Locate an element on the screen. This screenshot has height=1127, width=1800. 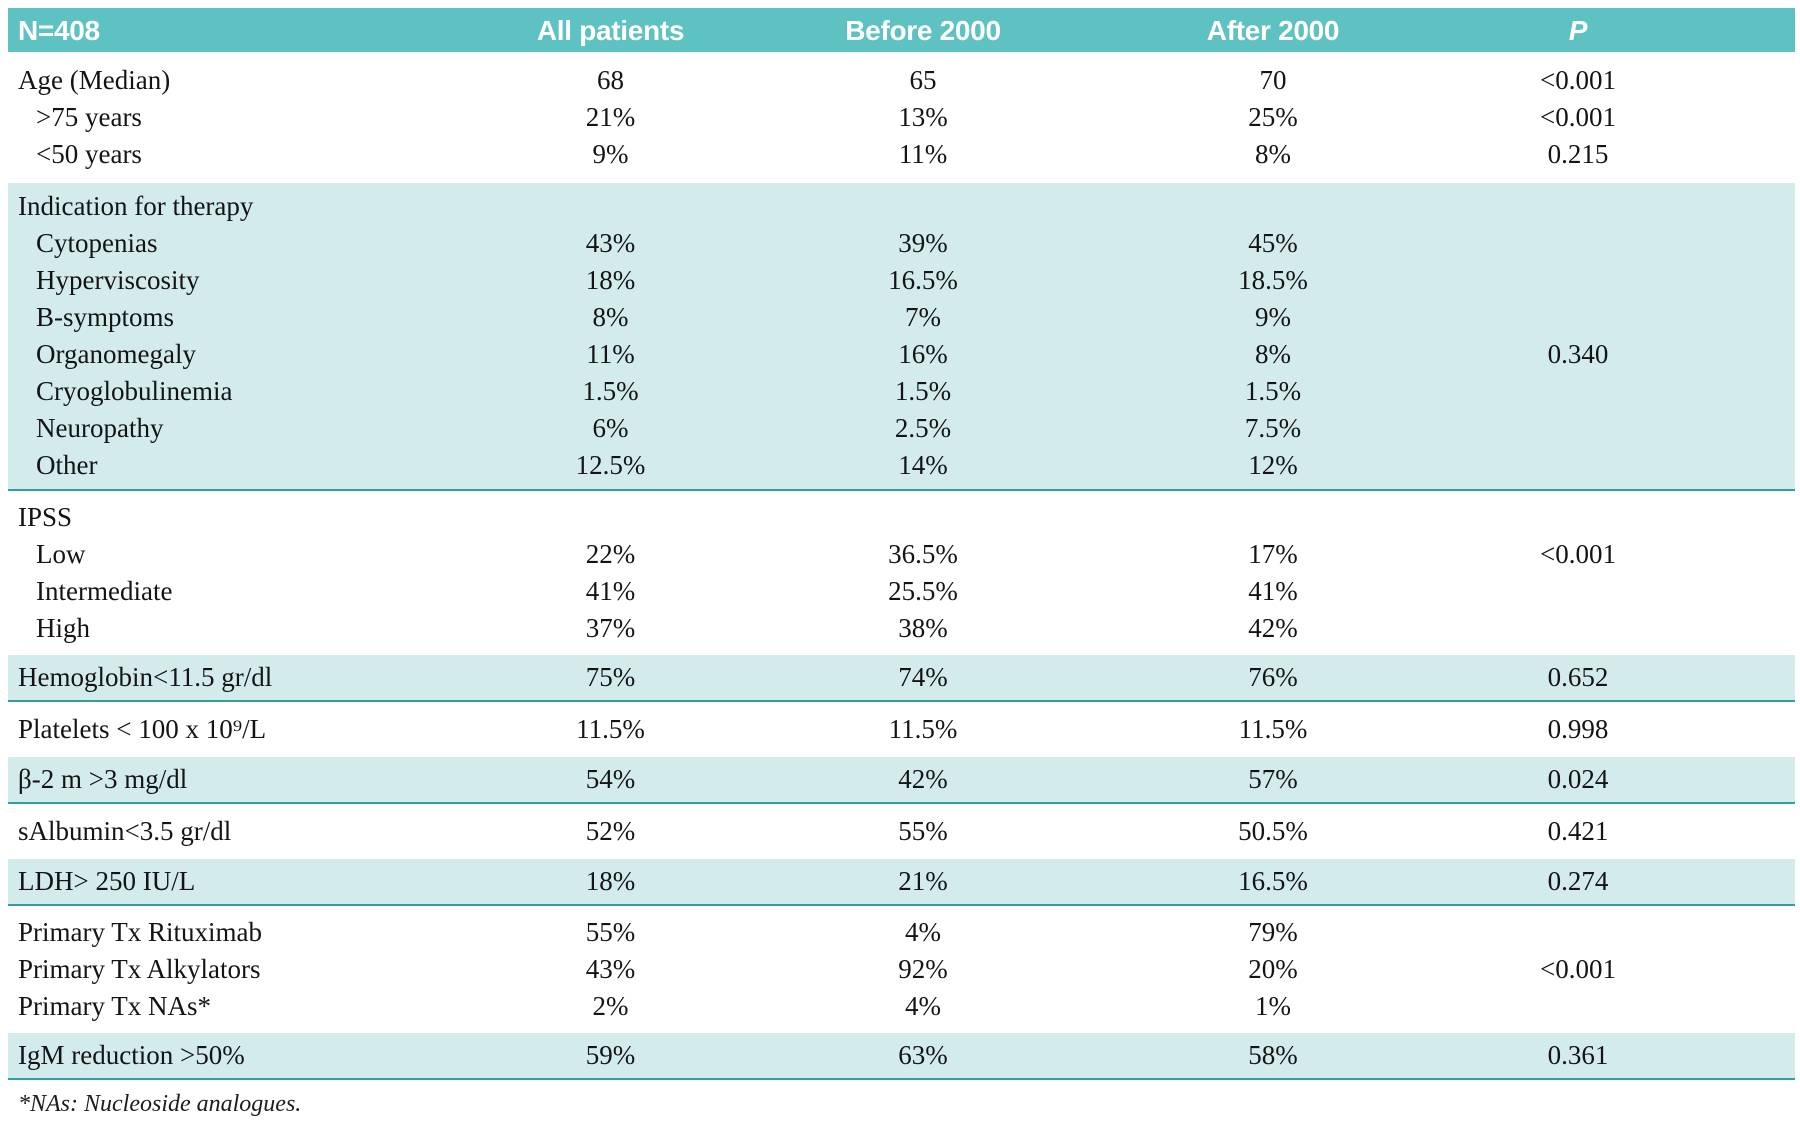
table-row: Hyperviscosity 18% 16.5% 18.5% is located at coordinates (901, 280).